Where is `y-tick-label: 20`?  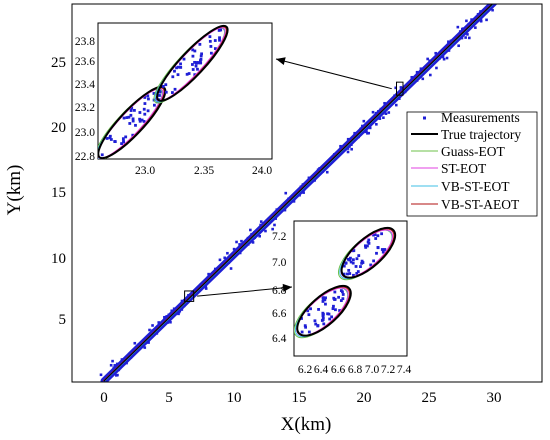 y-tick-label: 20 is located at coordinates (58, 128).